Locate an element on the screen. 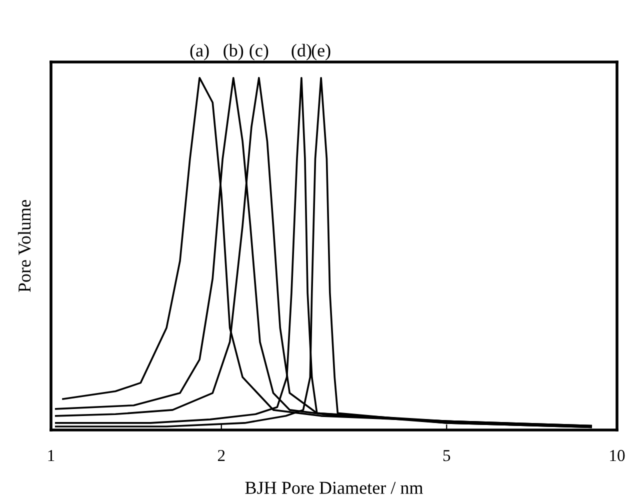  y-axis-title: Pore Volume is located at coordinates (24, 246).